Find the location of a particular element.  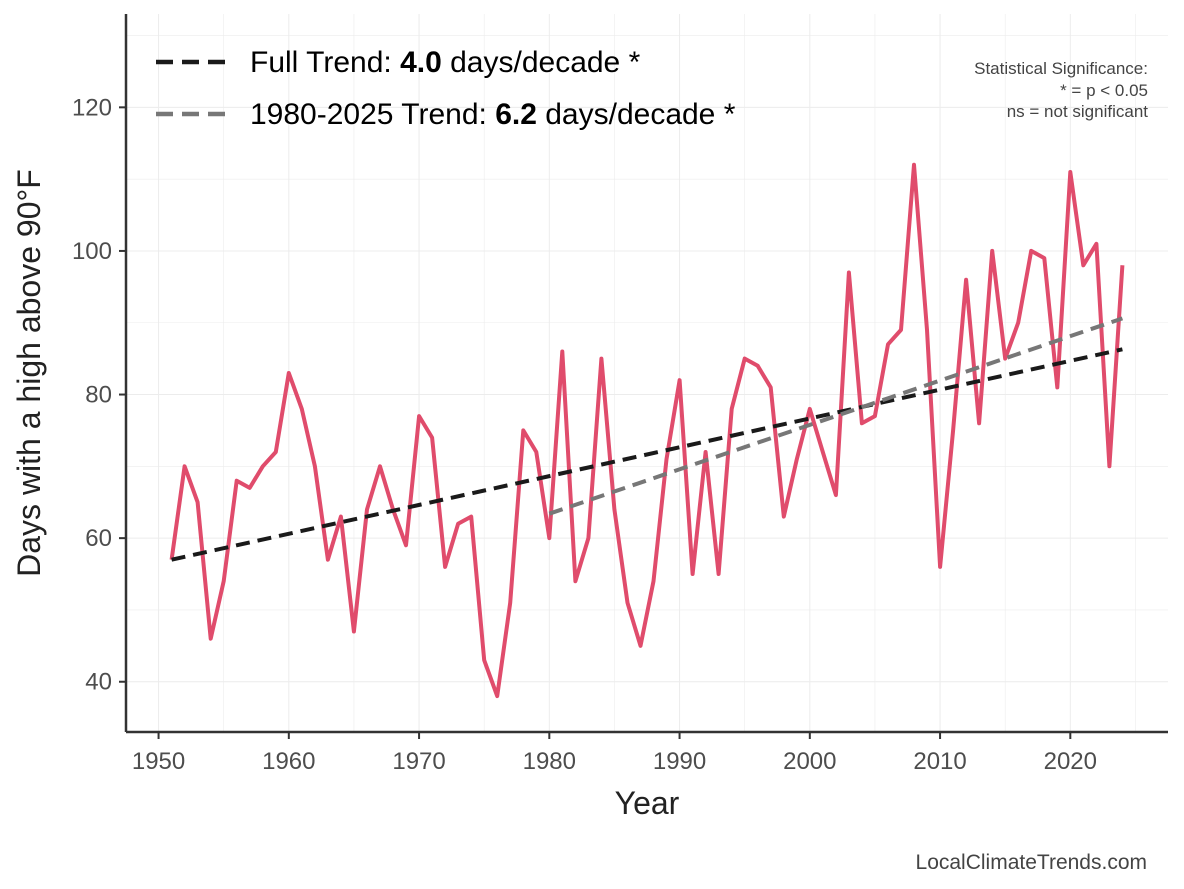

x-tick-label: 2020 is located at coordinates (1070, 761).